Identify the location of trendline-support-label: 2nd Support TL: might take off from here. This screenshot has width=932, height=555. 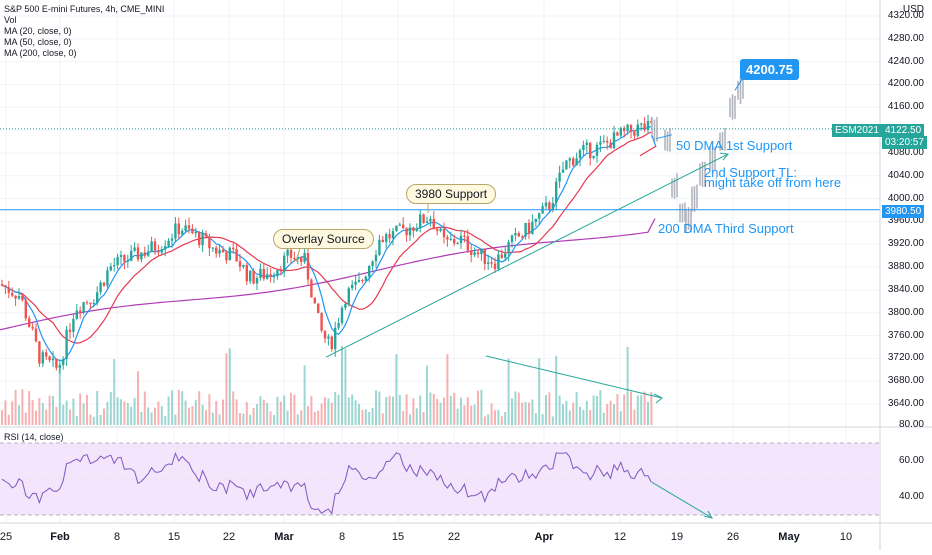
(772, 177).